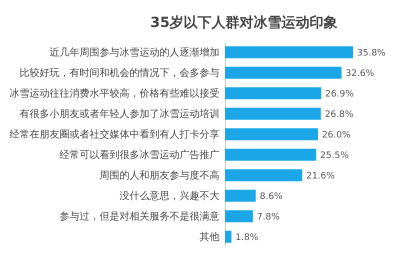  What do you see at coordinates (115, 134) in the screenshot?
I see `y-tick-label: 经常在朋友圈或者社交媒体中看到有人打卡分享` at bounding box center [115, 134].